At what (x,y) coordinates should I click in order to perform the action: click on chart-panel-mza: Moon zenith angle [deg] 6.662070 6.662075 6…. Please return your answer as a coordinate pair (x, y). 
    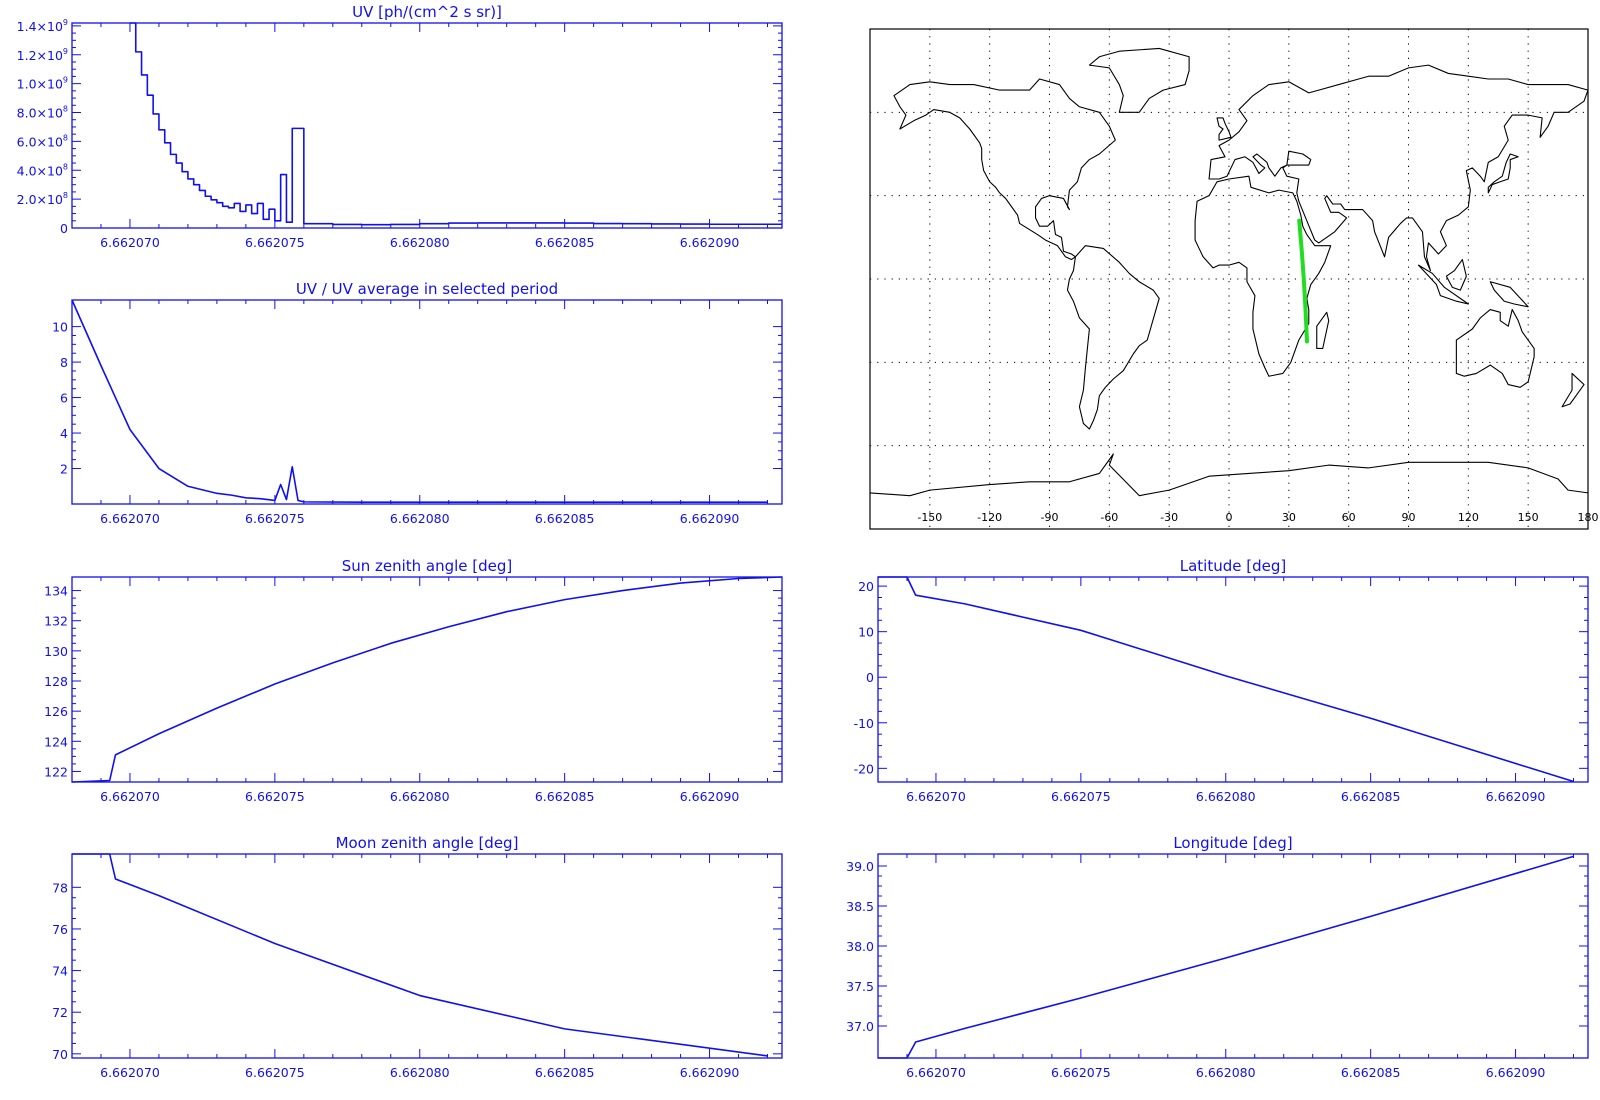
    Looking at the image, I should click on (417, 957).